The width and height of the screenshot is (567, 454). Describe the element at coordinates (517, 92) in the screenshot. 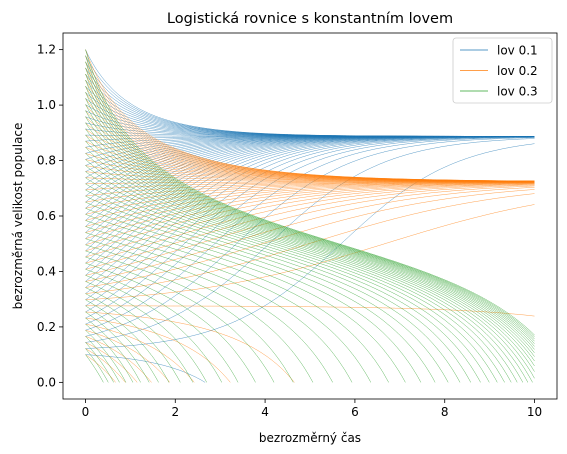

I see `legend-entry-label: lov 0.3` at that location.